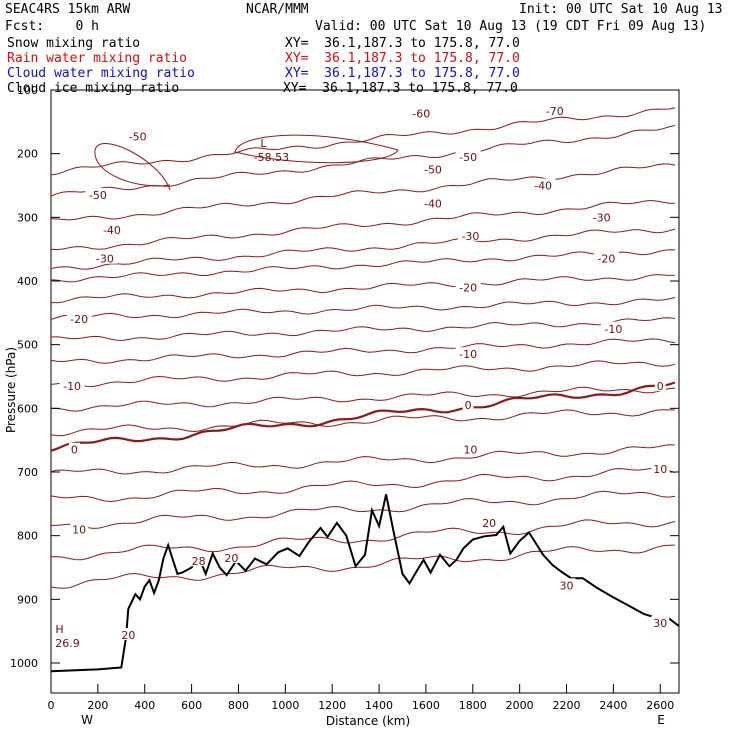 This screenshot has height=740, width=740. What do you see at coordinates (421, 114) in the screenshot?
I see `contour-label: -60` at bounding box center [421, 114].